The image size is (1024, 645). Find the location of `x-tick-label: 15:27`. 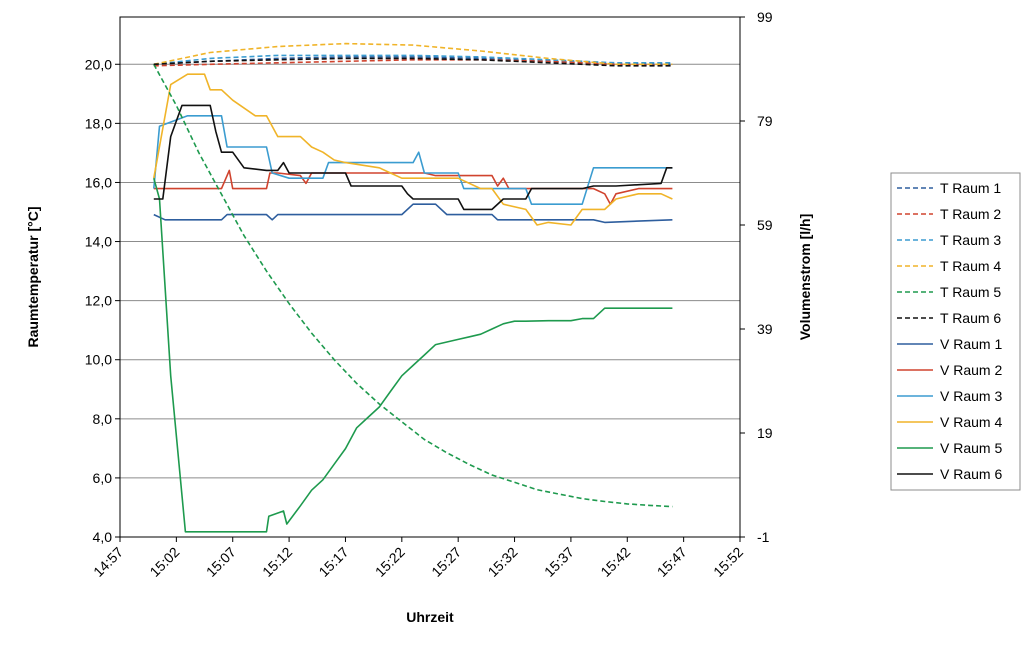

x-tick-label: 15:27 is located at coordinates (446, 562).